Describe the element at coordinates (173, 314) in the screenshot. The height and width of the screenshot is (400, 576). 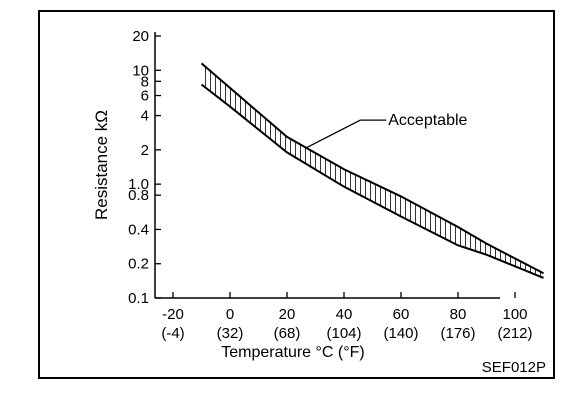
I see `x-tick-label: -20` at that location.